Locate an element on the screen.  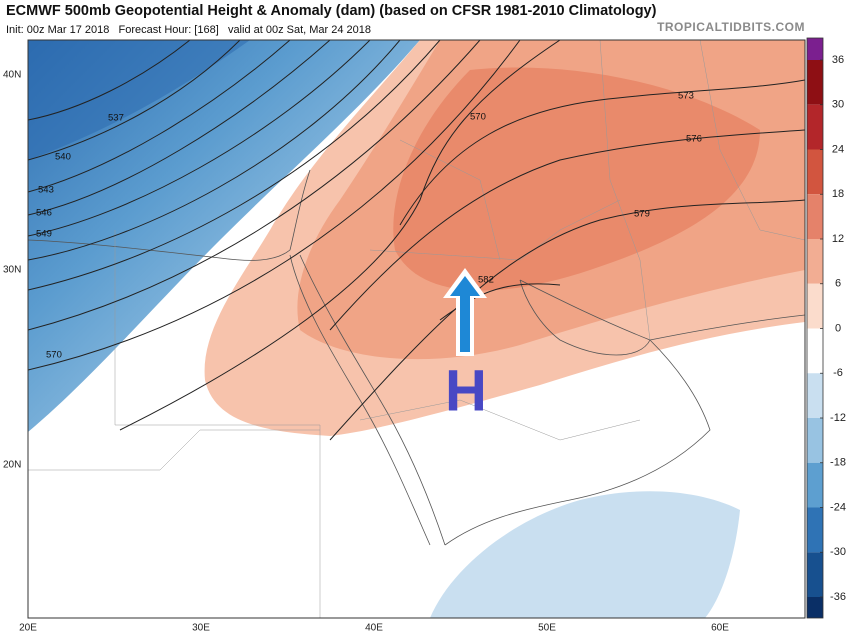
colorbar-tick-label: 24 is located at coordinates (838, 149).